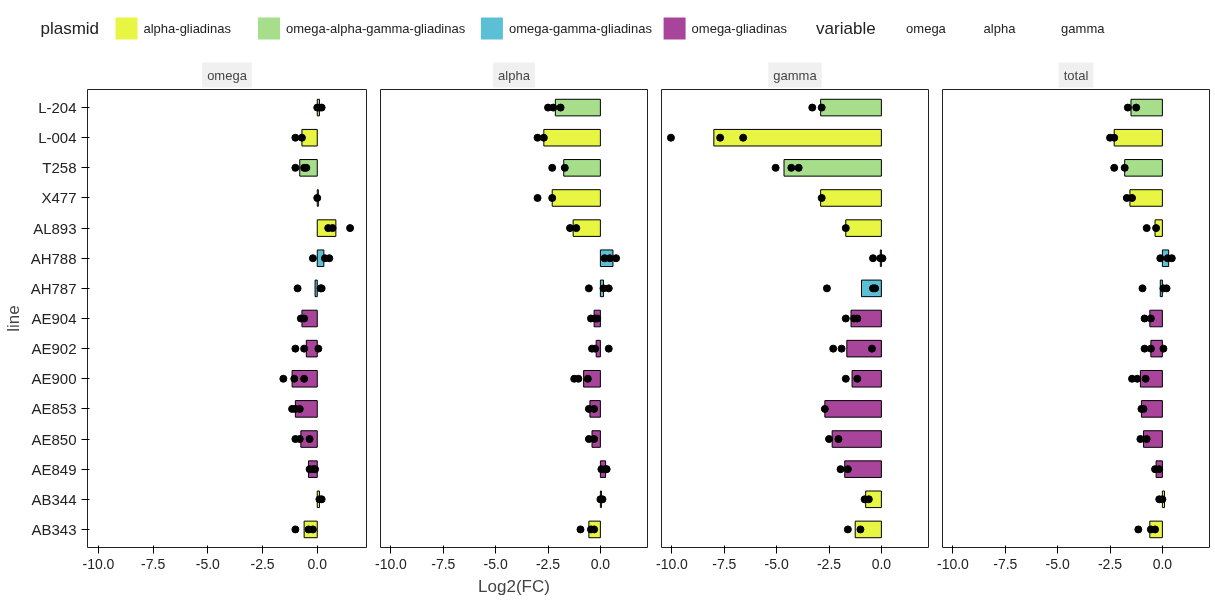  Describe the element at coordinates (1076, 75) in the screenshot. I see `chart-title: total` at that location.